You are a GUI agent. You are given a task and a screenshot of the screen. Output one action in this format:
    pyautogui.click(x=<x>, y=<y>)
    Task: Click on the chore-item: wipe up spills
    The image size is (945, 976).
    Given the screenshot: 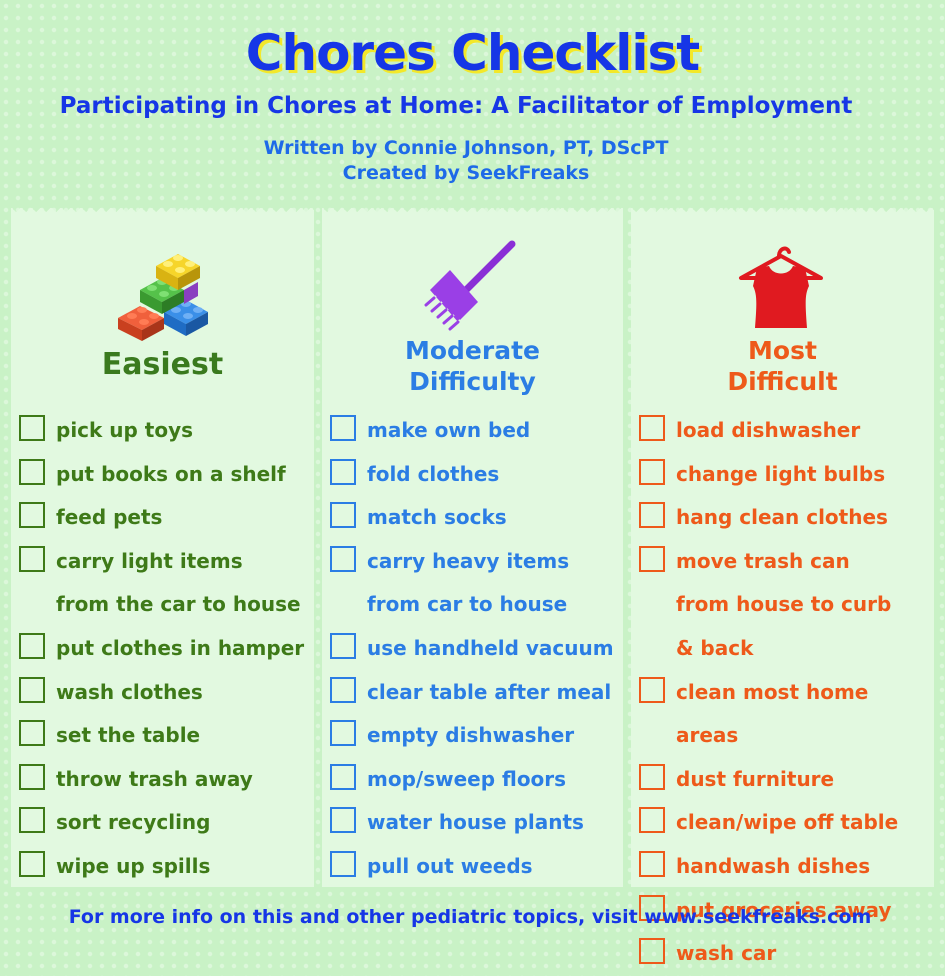 What is the action you would take?
    pyautogui.click(x=162, y=867)
    